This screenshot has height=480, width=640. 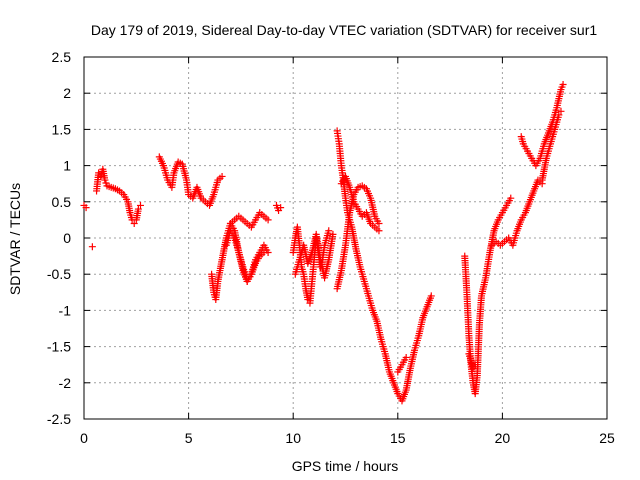 I want to click on y-tick-label: 0, so click(x=67, y=238).